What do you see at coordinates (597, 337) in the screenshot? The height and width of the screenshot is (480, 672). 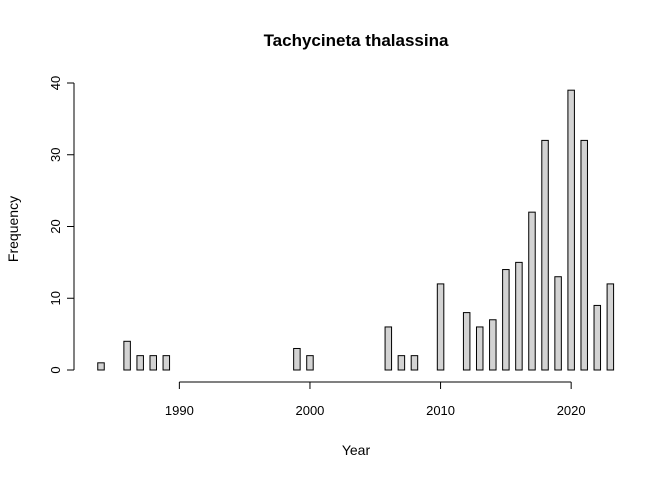 I see `bar-2022` at bounding box center [597, 337].